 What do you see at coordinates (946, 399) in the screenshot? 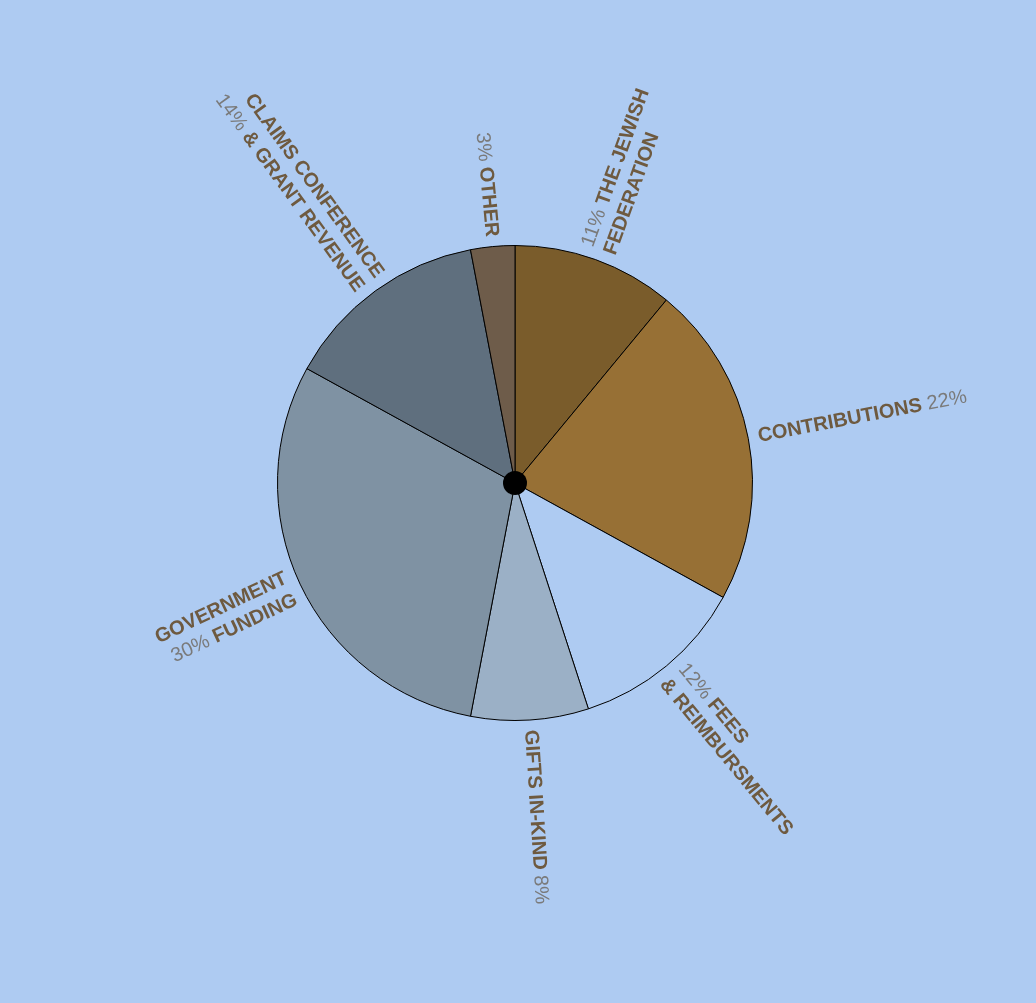
I see `data-label: 22%` at bounding box center [946, 399].